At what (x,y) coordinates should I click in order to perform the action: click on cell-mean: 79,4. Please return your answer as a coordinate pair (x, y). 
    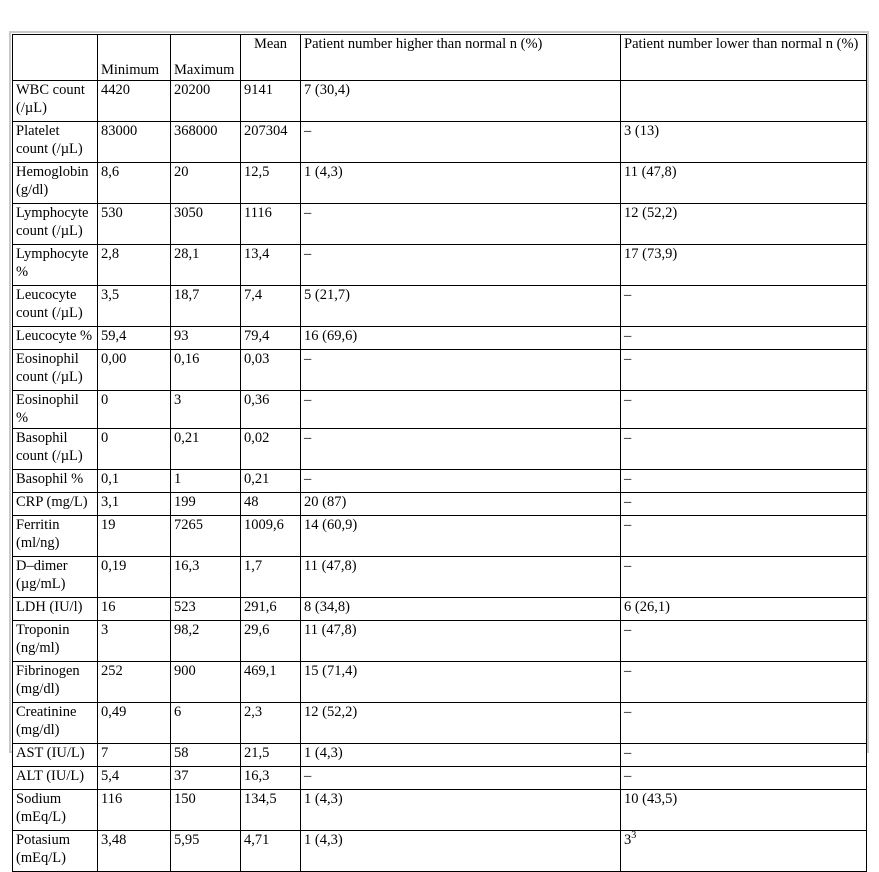
    Looking at the image, I should click on (270, 338).